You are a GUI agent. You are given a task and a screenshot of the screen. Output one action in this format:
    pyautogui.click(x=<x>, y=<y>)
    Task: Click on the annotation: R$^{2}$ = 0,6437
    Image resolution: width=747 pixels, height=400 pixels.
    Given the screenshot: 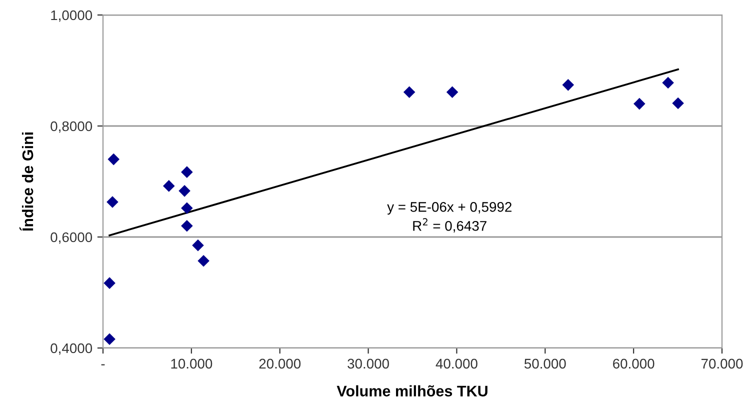 What is the action you would take?
    pyautogui.click(x=449, y=225)
    